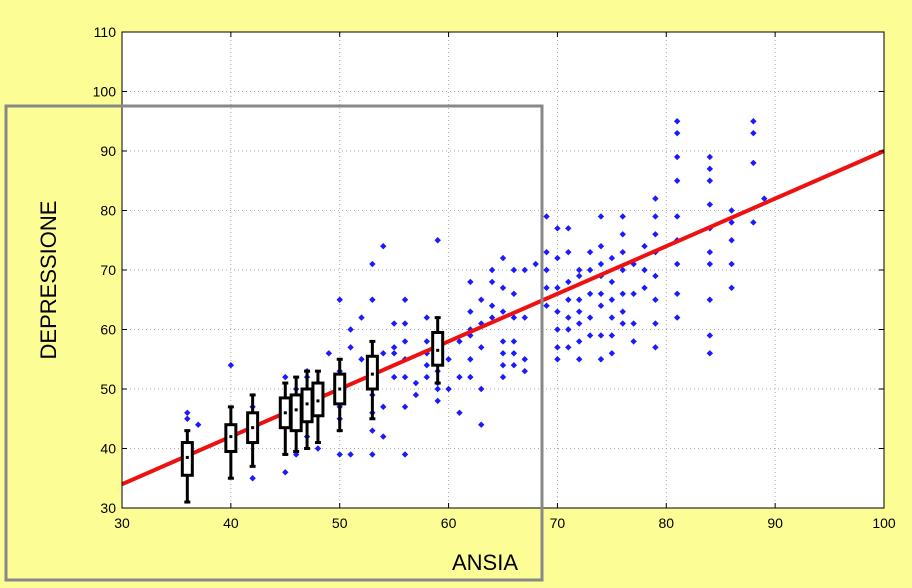 The height and width of the screenshot is (588, 912). I want to click on y-tick-label: 100, so click(105, 92).